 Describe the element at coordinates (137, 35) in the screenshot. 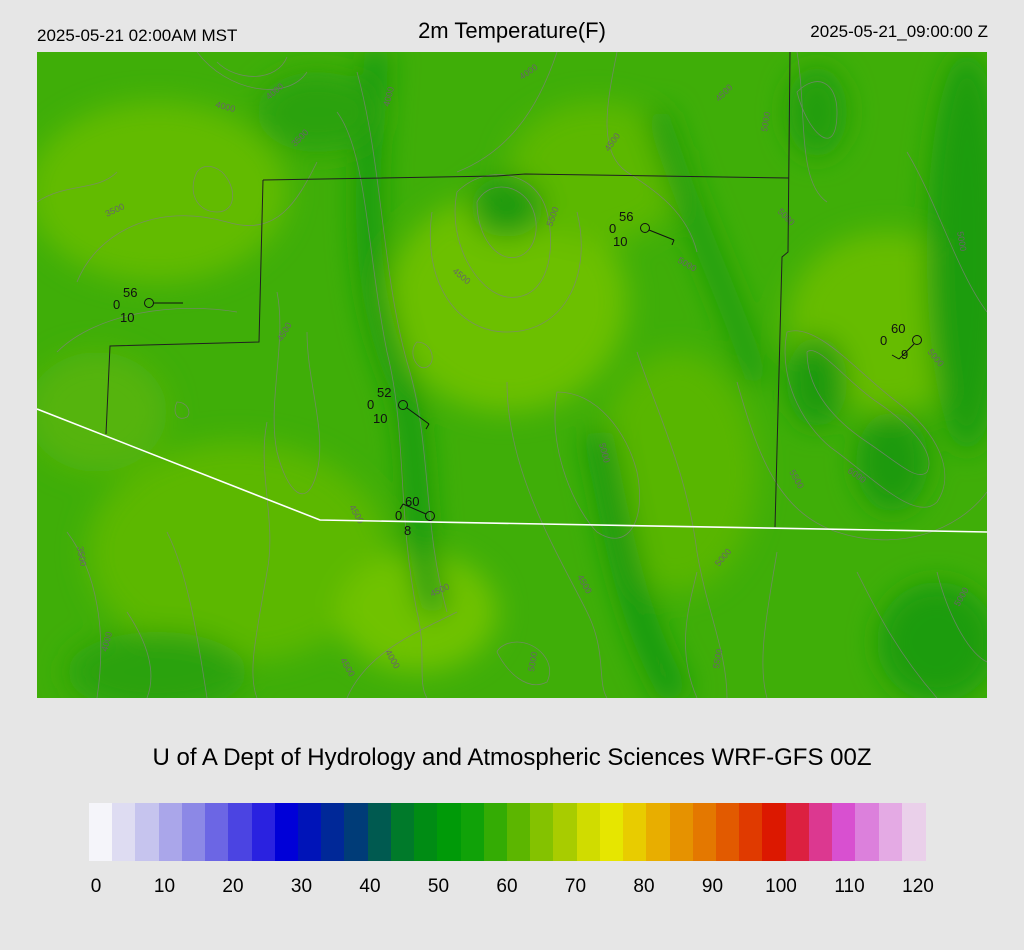

I see `local-time-label: 2025-05-21 02:00AM MST` at that location.